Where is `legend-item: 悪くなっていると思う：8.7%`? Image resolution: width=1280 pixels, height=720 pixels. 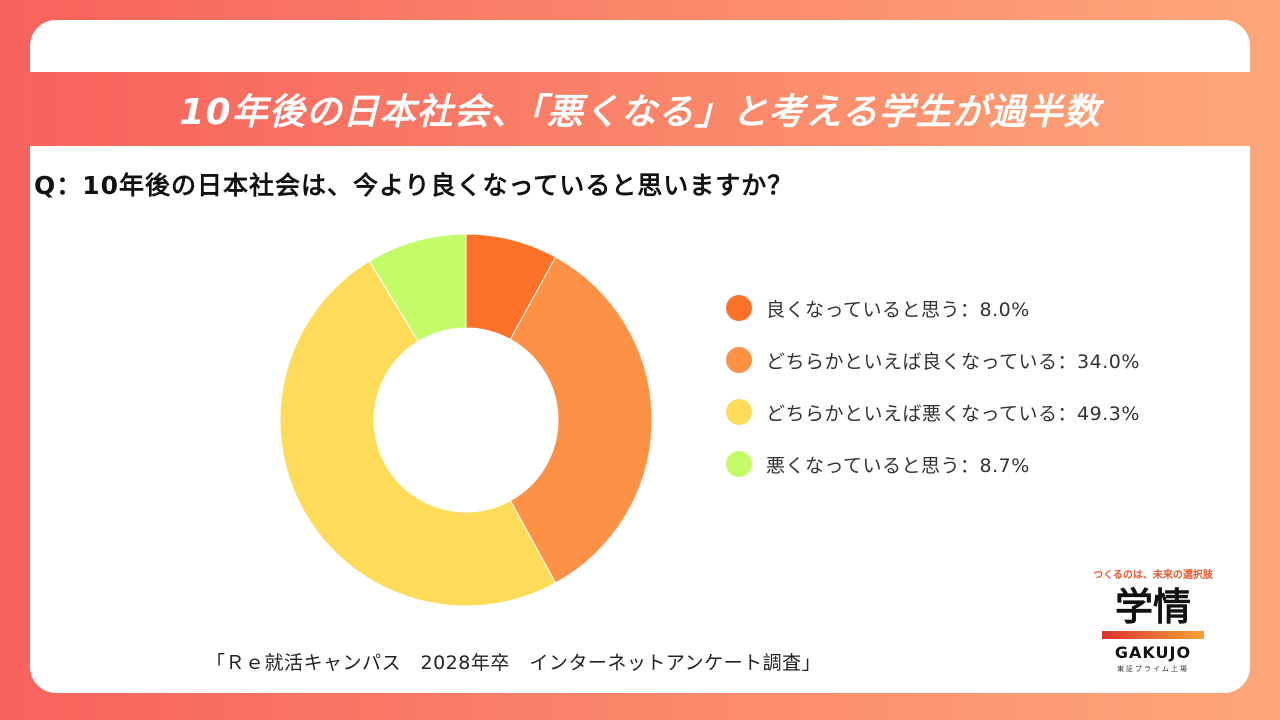
legend-item: 悪くなっていると思う：8.7% is located at coordinates (933, 464).